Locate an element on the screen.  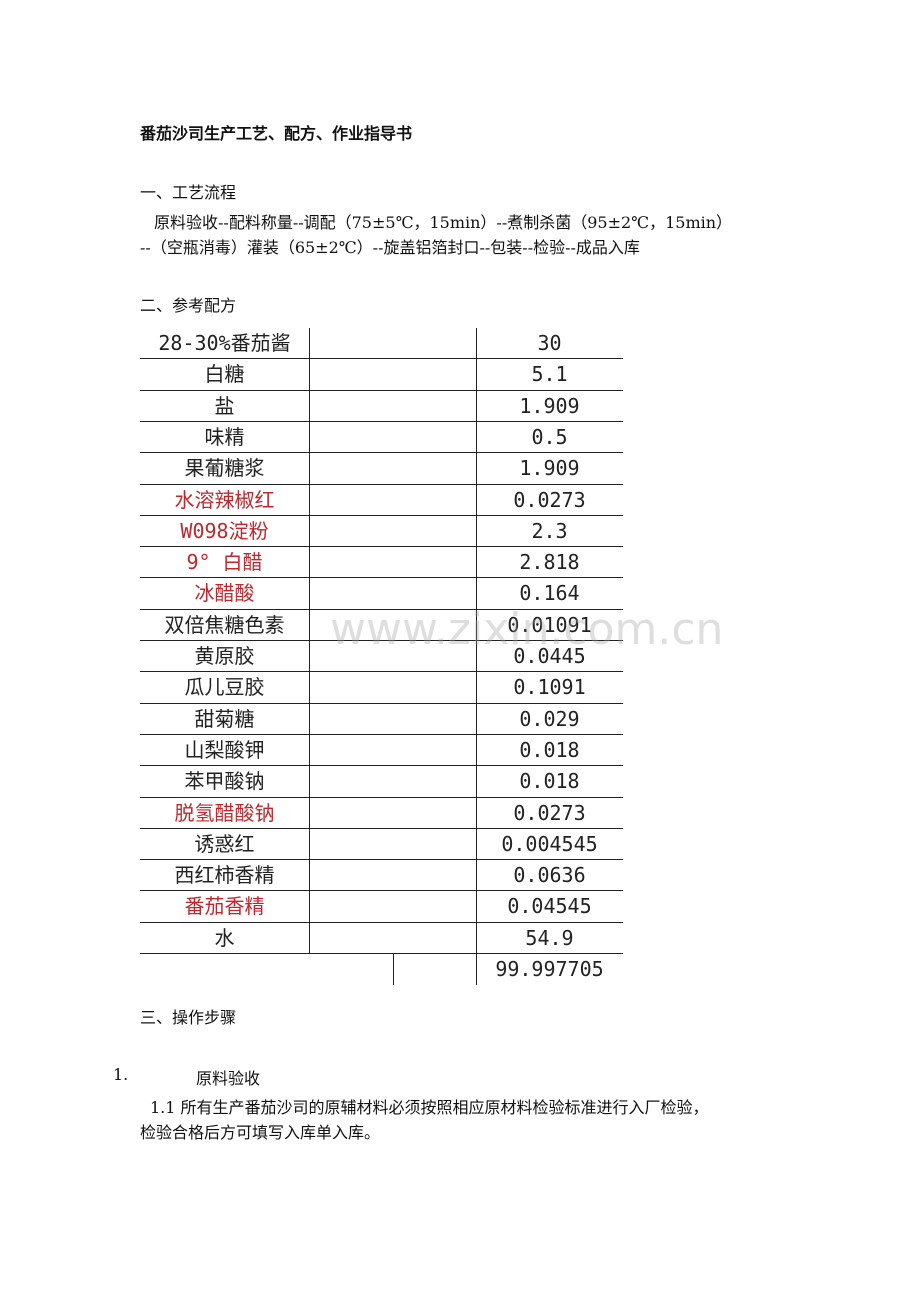
cell-total: 99.997705 is located at coordinates (549, 969).